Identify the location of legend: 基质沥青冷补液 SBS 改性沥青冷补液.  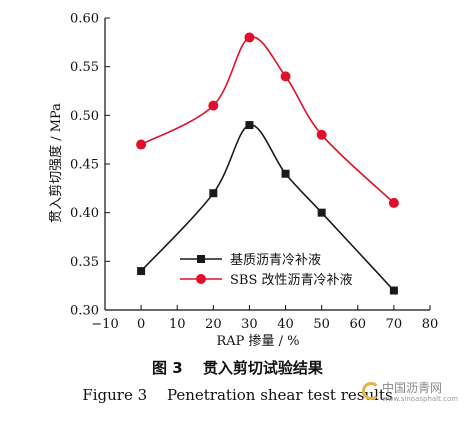
(266, 270).